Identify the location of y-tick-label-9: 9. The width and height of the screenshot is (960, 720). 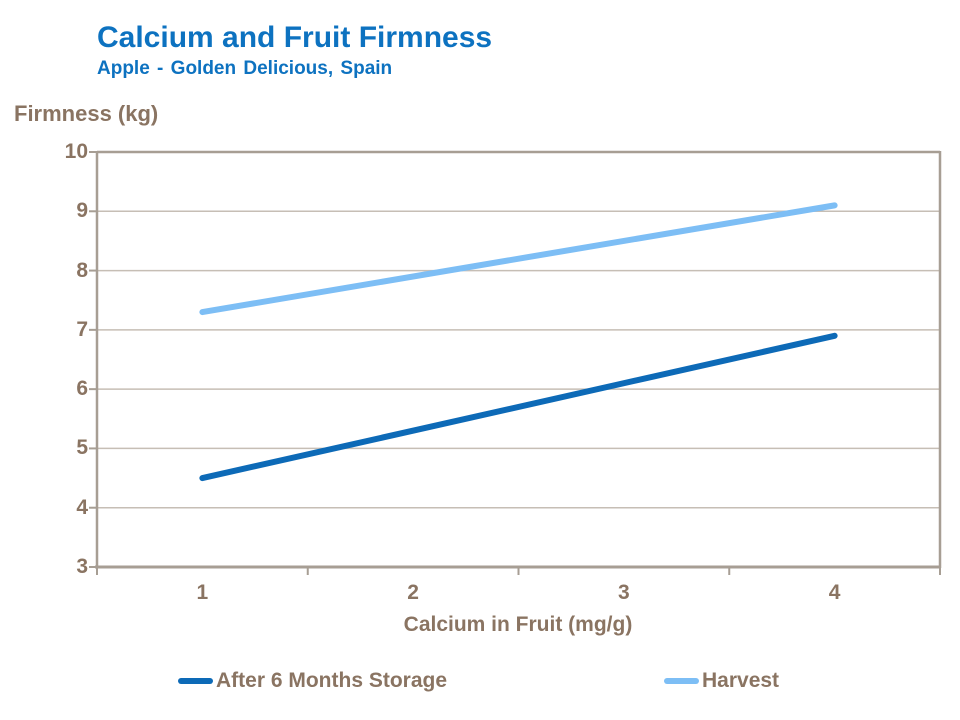
(82, 211).